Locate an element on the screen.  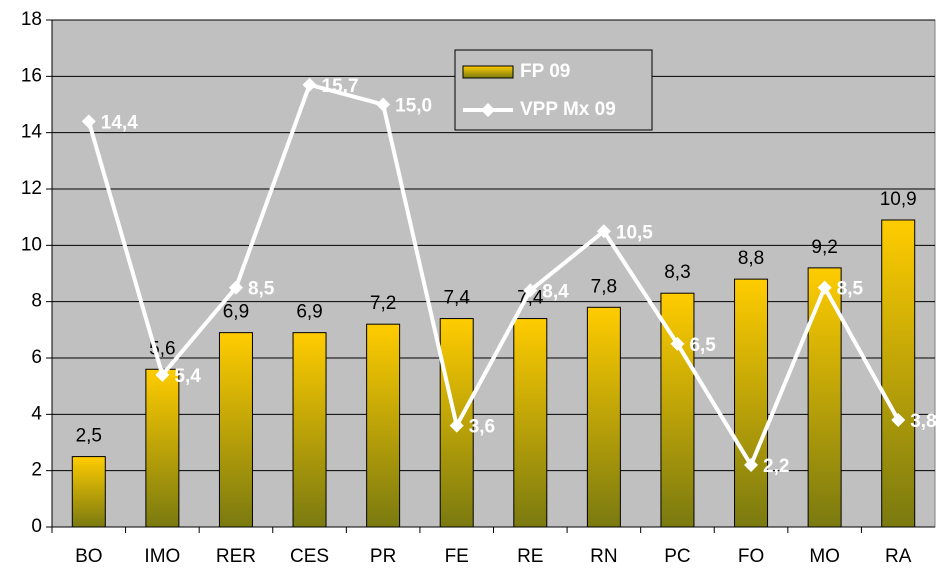
bar-value-label: 8,8 is located at coordinates (751, 258).